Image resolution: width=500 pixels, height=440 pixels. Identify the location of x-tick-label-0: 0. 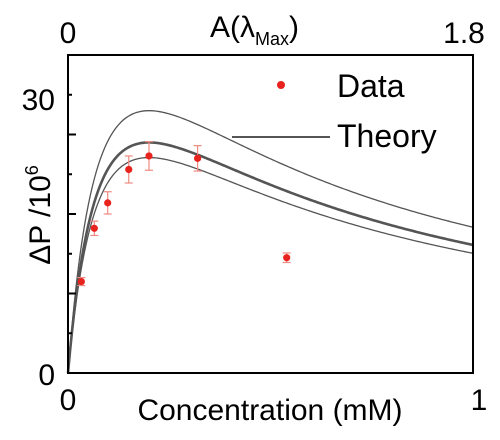
(68, 400).